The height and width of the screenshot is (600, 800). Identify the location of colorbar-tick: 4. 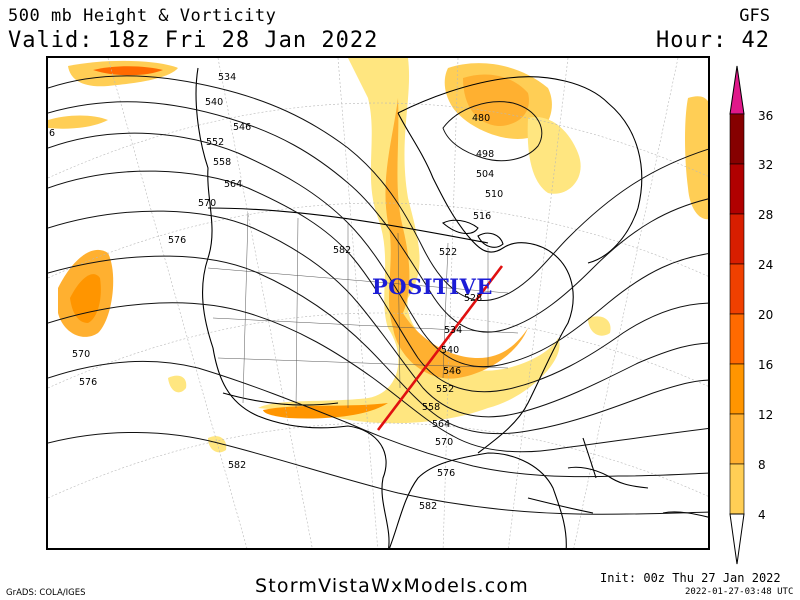
(762, 515).